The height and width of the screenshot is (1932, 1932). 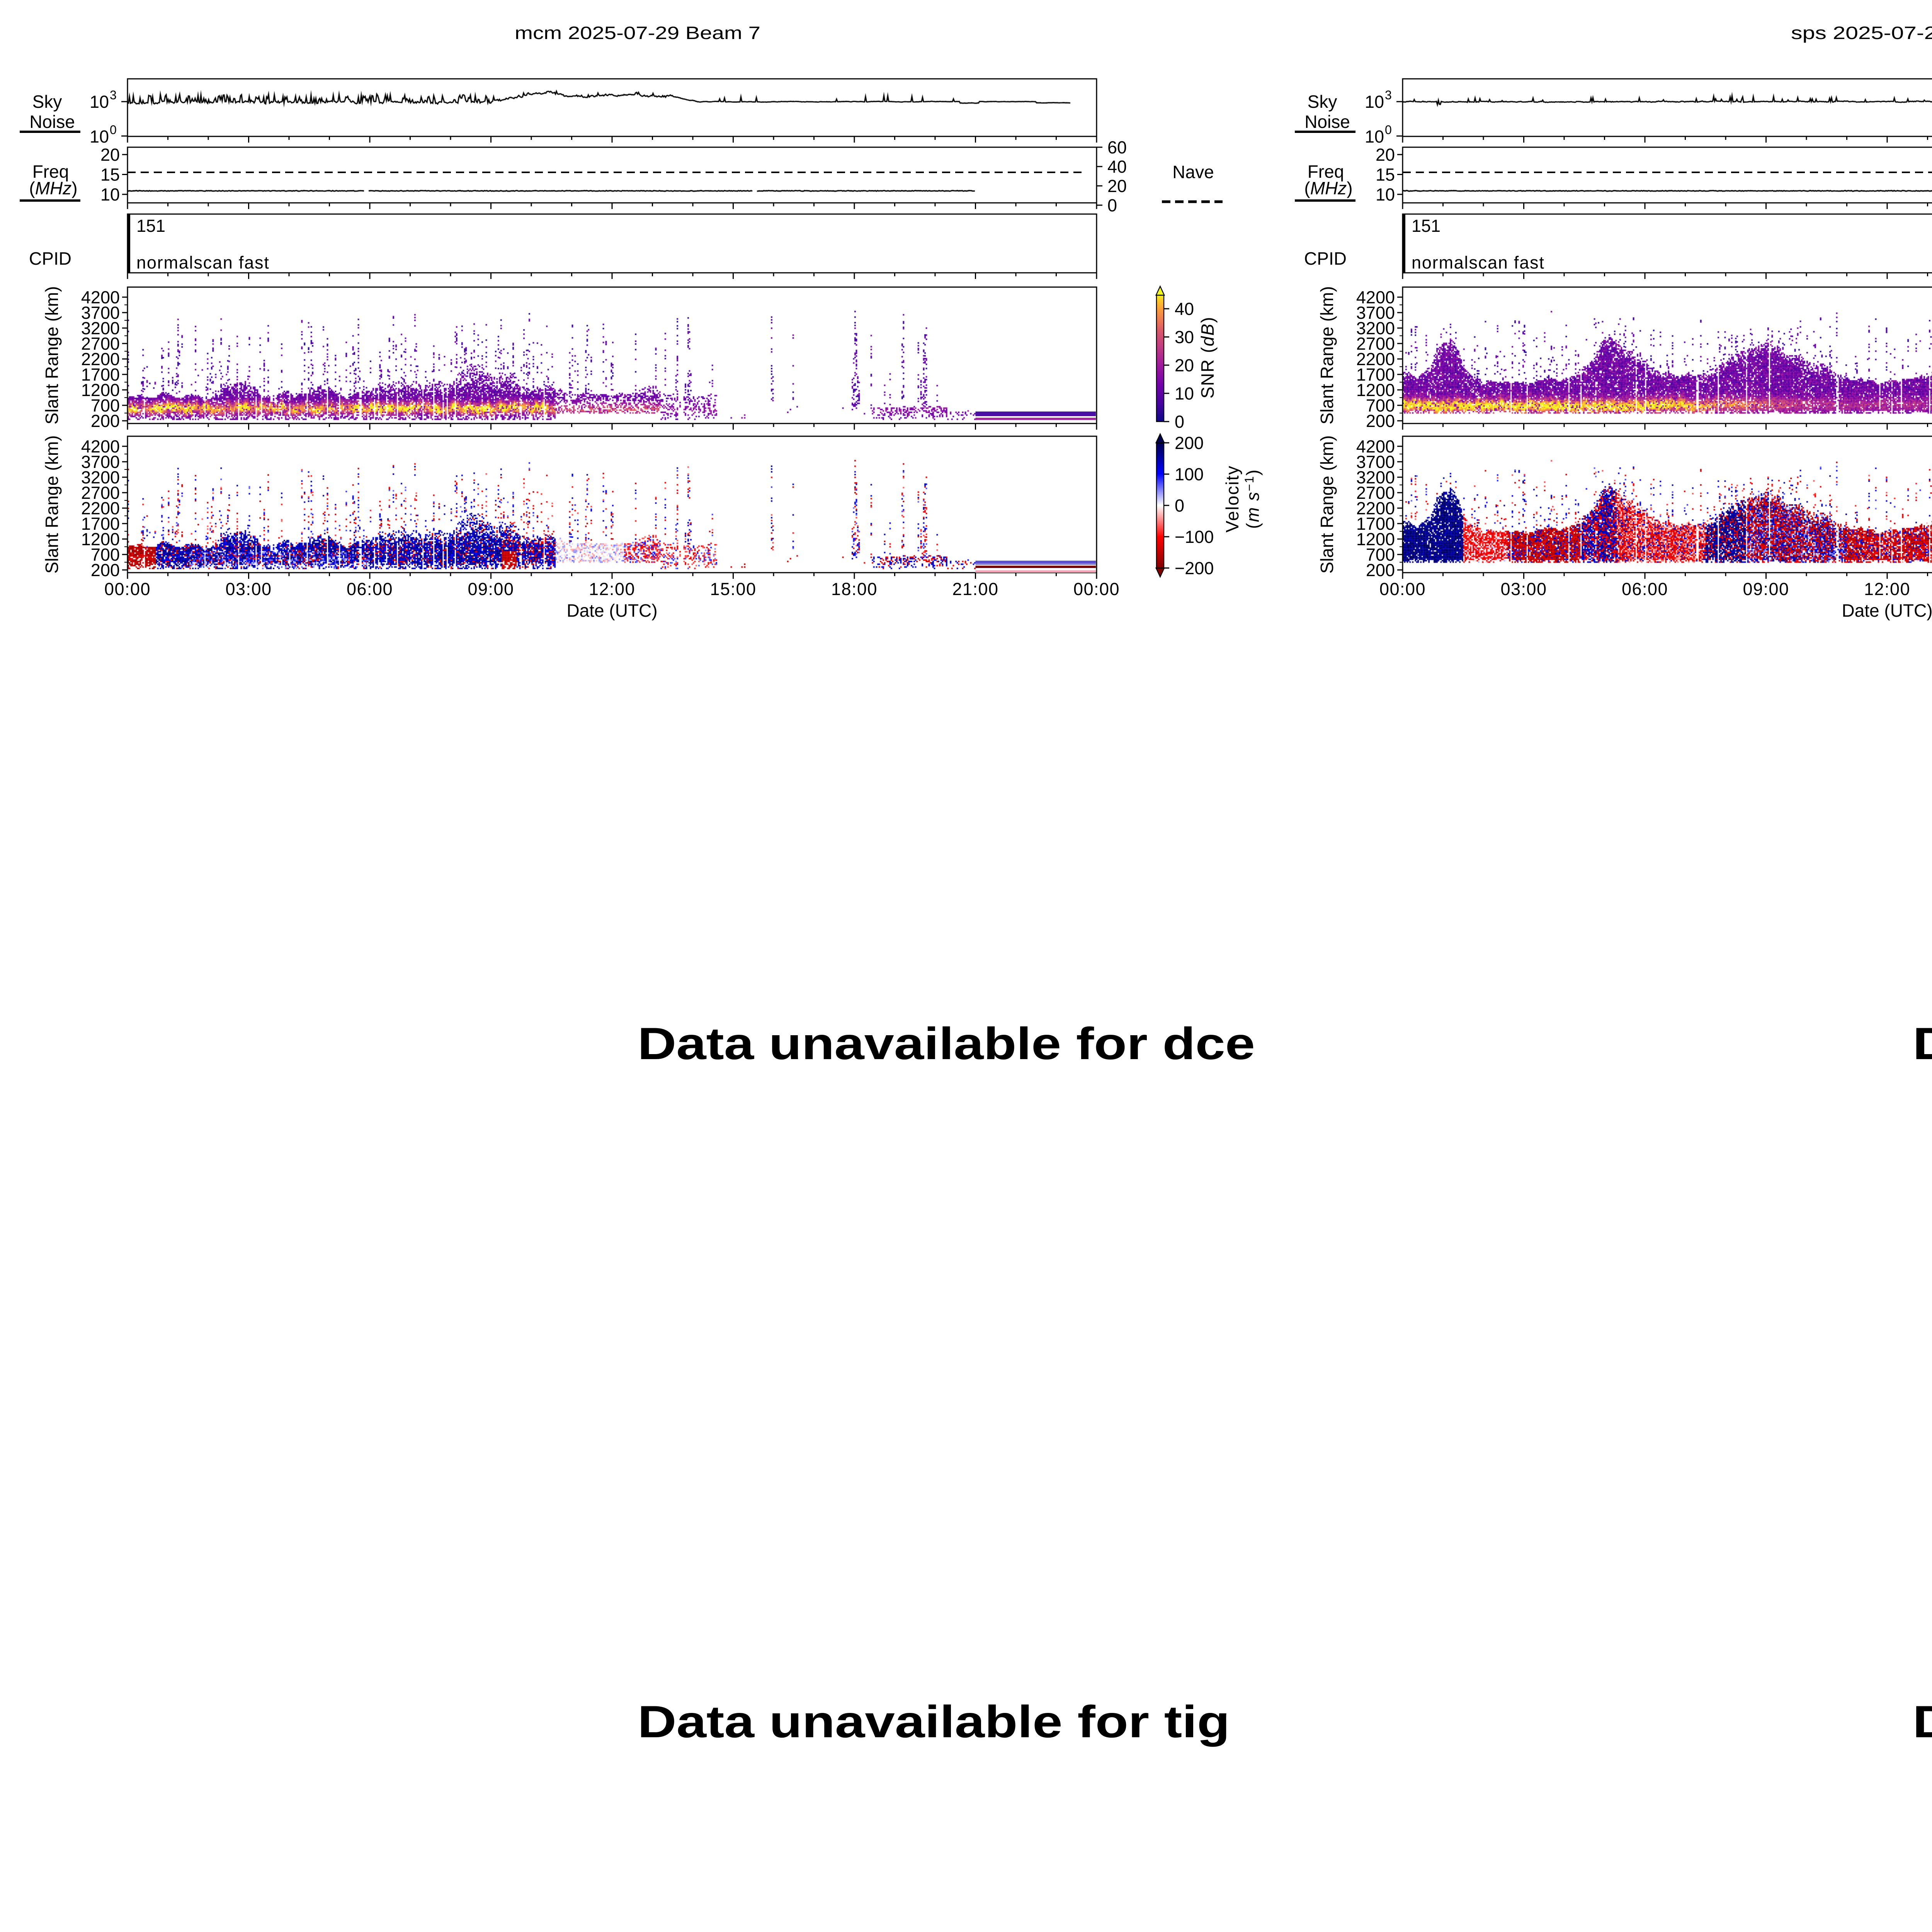 What do you see at coordinates (975, 589) in the screenshot?
I see `svg-text: 21:00` at bounding box center [975, 589].